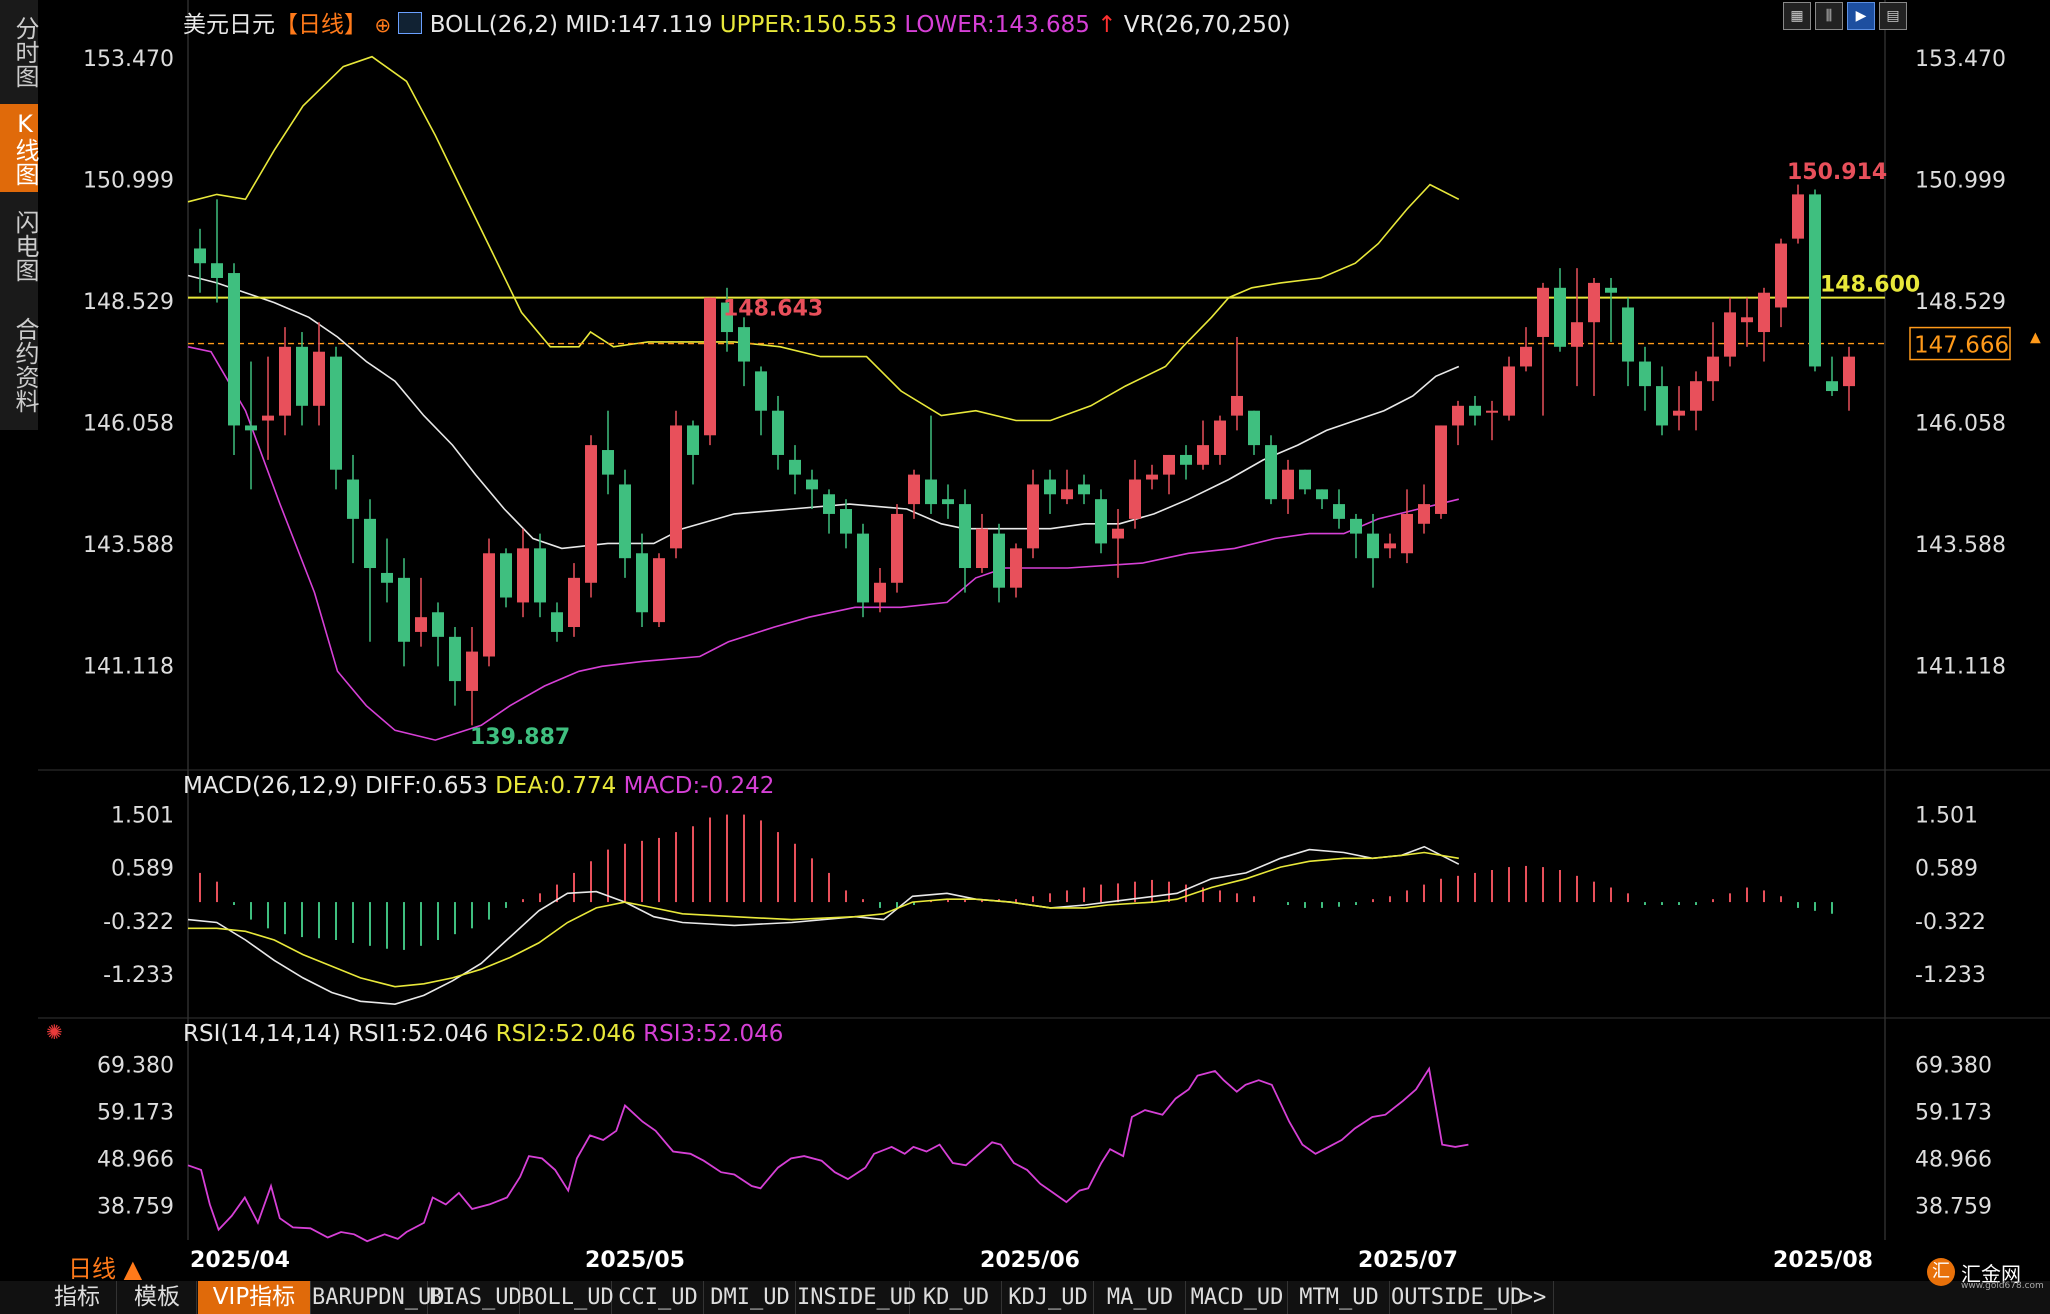  I want to click on y-tick-label-left: 153.470, so click(128, 59).